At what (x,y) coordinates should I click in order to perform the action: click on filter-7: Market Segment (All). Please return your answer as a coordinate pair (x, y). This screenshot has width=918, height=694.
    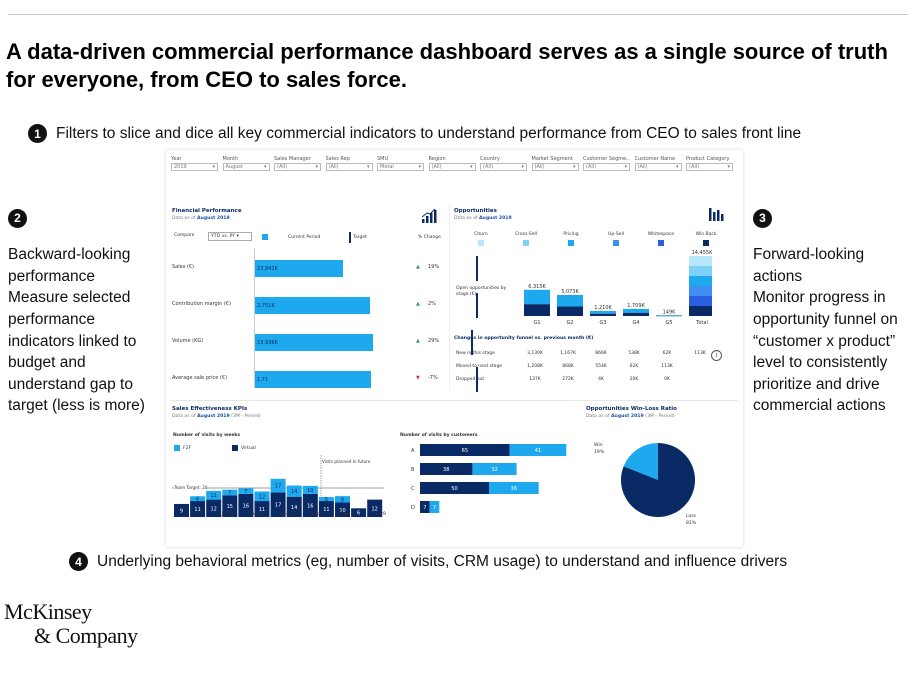
    Looking at the image, I should click on (555, 163).